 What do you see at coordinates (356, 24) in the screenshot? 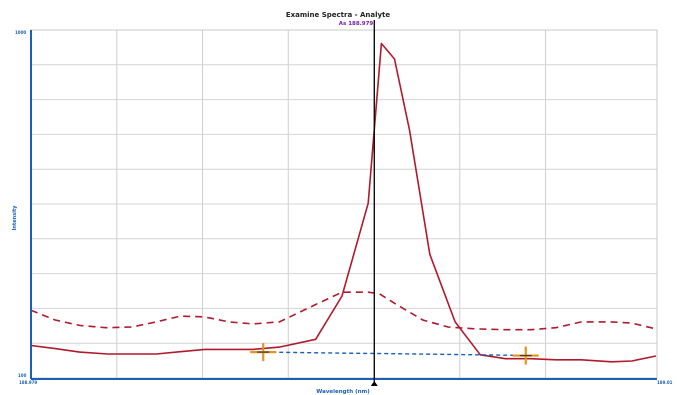
I see `chart-subtitle: As 188.979` at bounding box center [356, 24].